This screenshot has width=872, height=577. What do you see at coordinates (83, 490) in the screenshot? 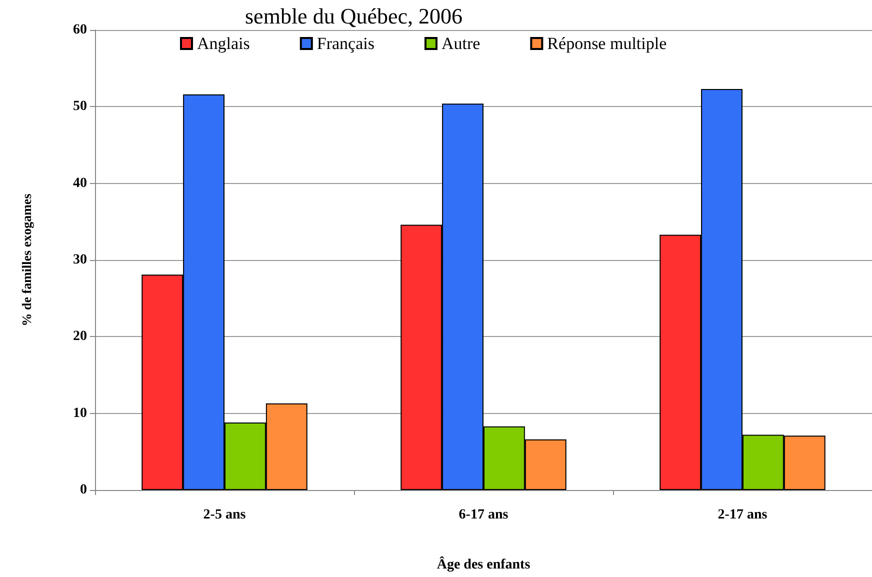
I see `y-tick-label: 0` at bounding box center [83, 490].